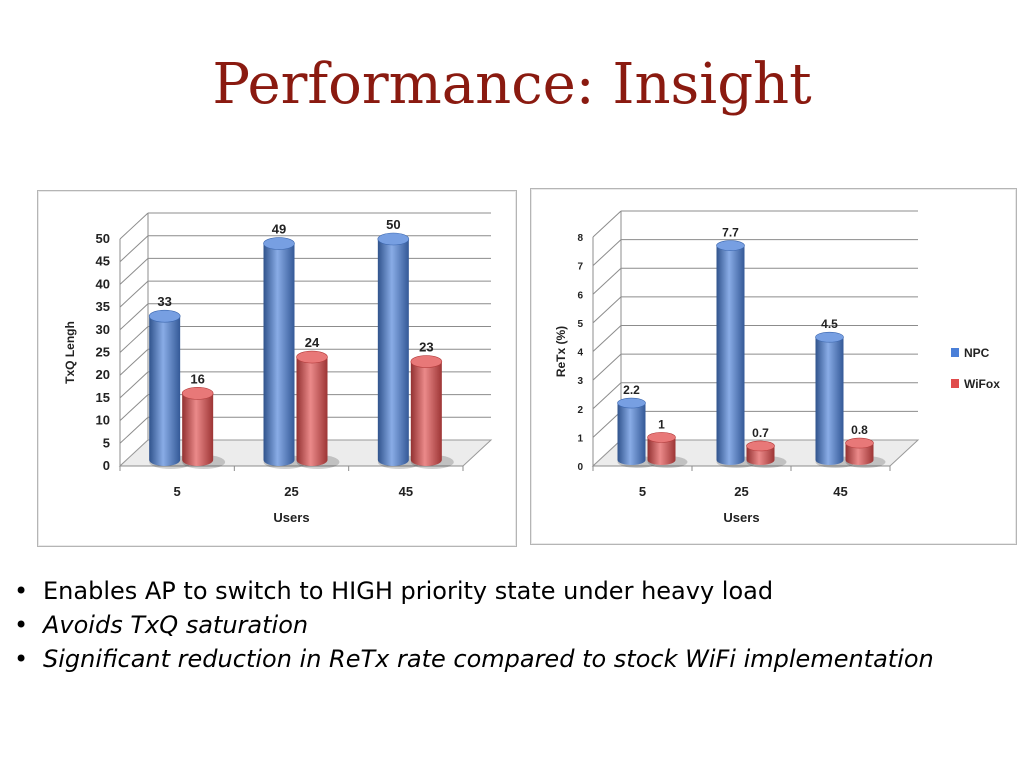 The height and width of the screenshot is (768, 1024). I want to click on y-axis-title: ReTx (%), so click(561, 351).